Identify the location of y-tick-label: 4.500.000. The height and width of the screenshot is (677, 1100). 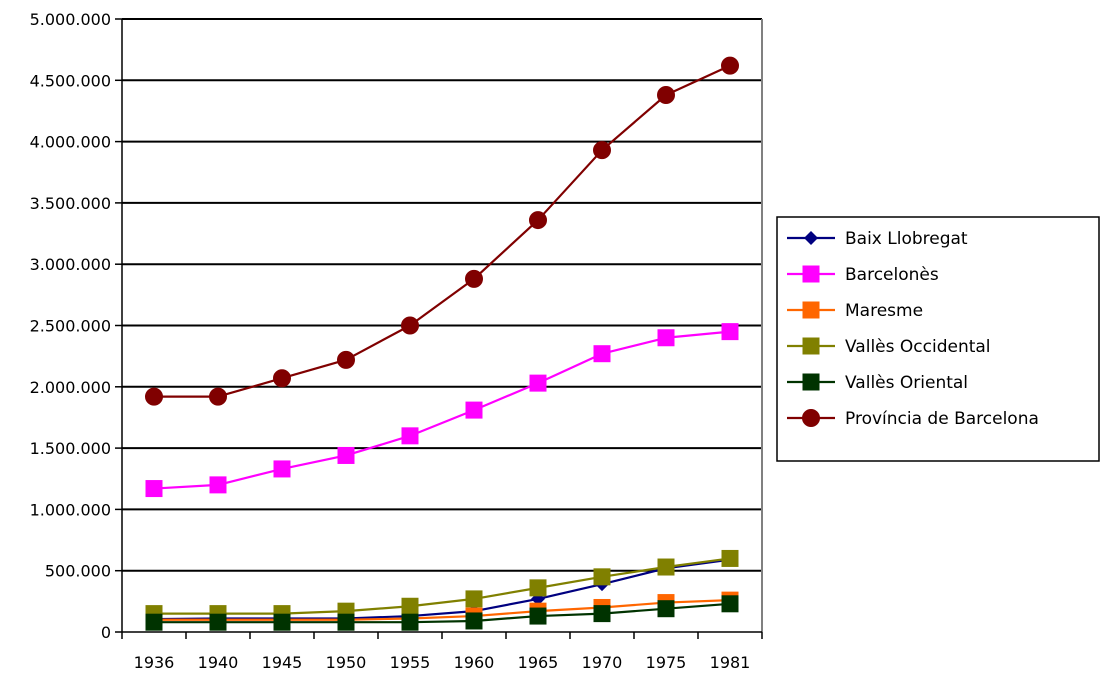
(70, 80).